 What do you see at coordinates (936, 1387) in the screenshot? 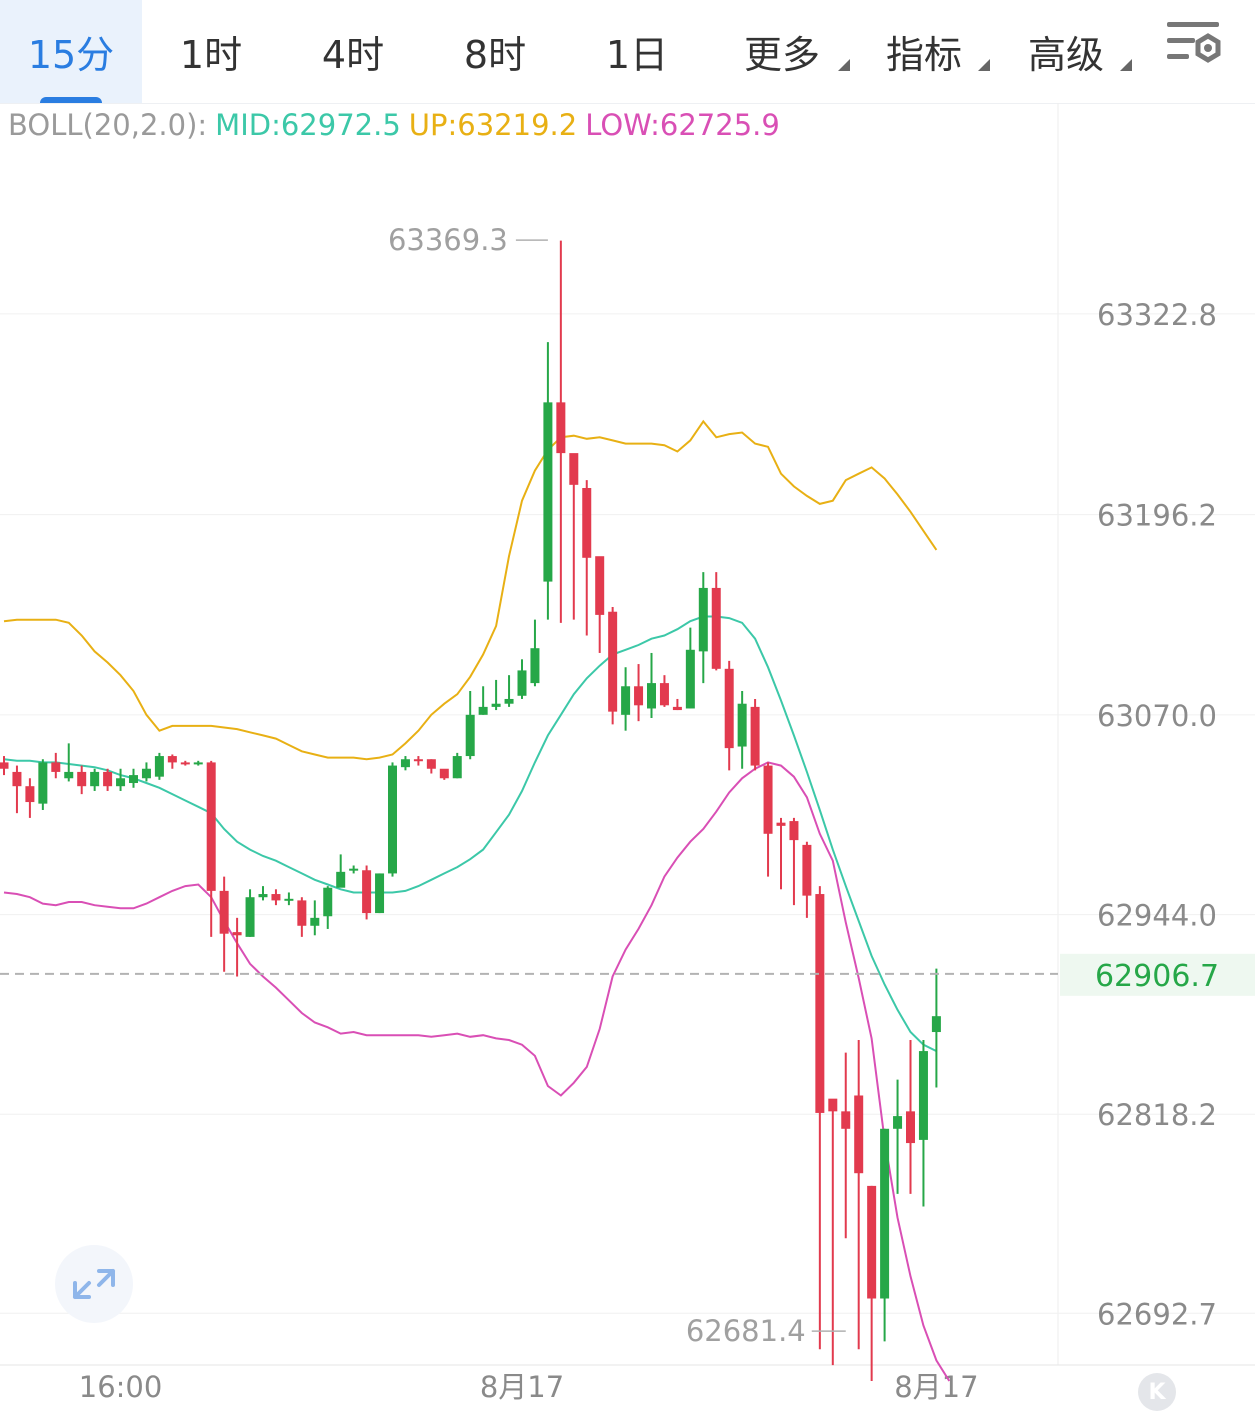
I see `x-tick-label: 8月17` at bounding box center [936, 1387].